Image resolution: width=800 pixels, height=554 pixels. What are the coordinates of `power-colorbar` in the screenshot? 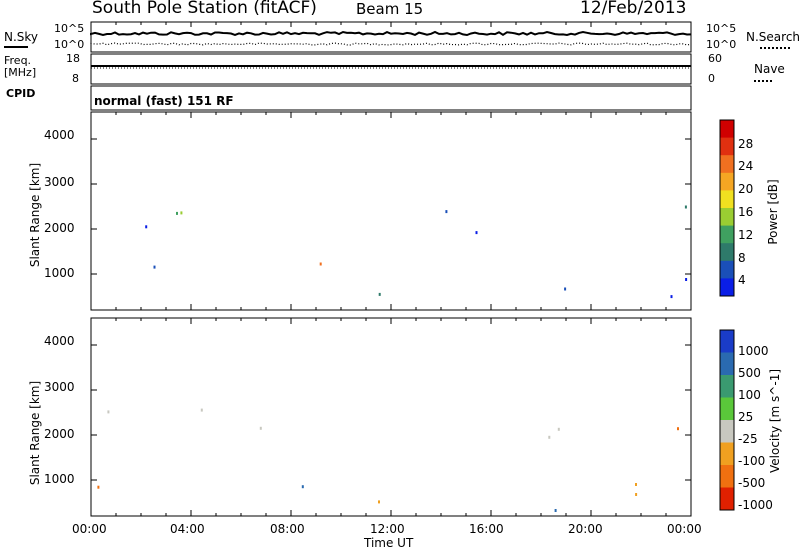 It's located at (727, 208).